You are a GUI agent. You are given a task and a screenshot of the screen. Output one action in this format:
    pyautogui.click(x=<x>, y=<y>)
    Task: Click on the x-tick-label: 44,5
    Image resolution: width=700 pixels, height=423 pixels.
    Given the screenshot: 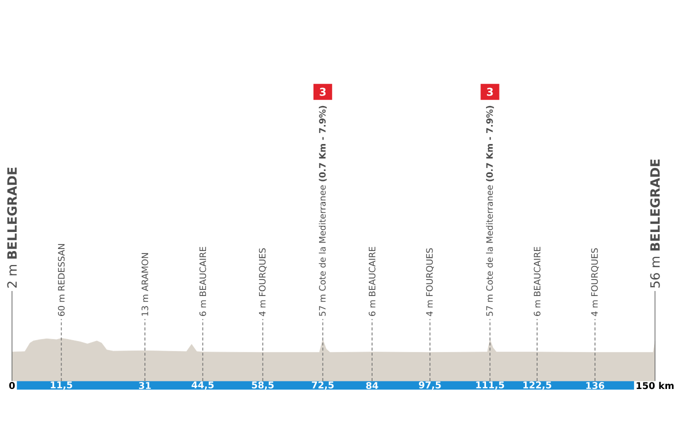 What is the action you would take?
    pyautogui.click(x=203, y=385)
    